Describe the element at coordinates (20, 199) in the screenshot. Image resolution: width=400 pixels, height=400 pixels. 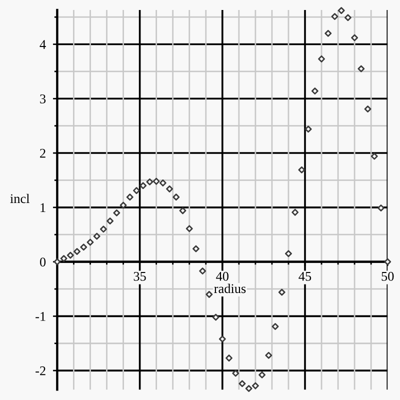
I see `y-axis-title: incl` at that location.